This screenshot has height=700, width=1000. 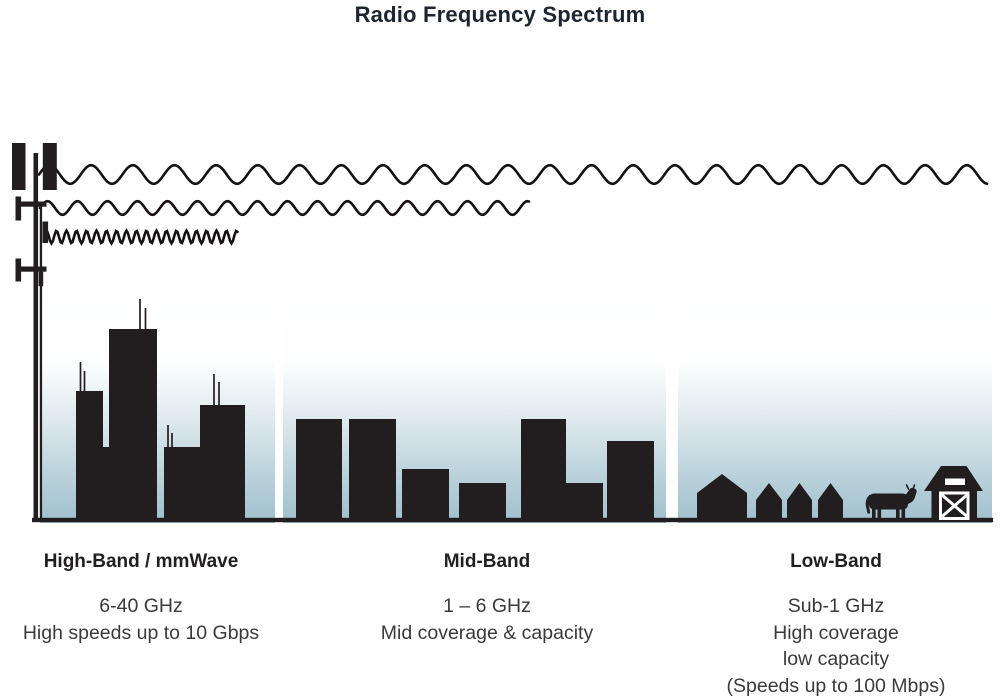 I want to click on barn-hayloft-window, so click(x=955, y=481).